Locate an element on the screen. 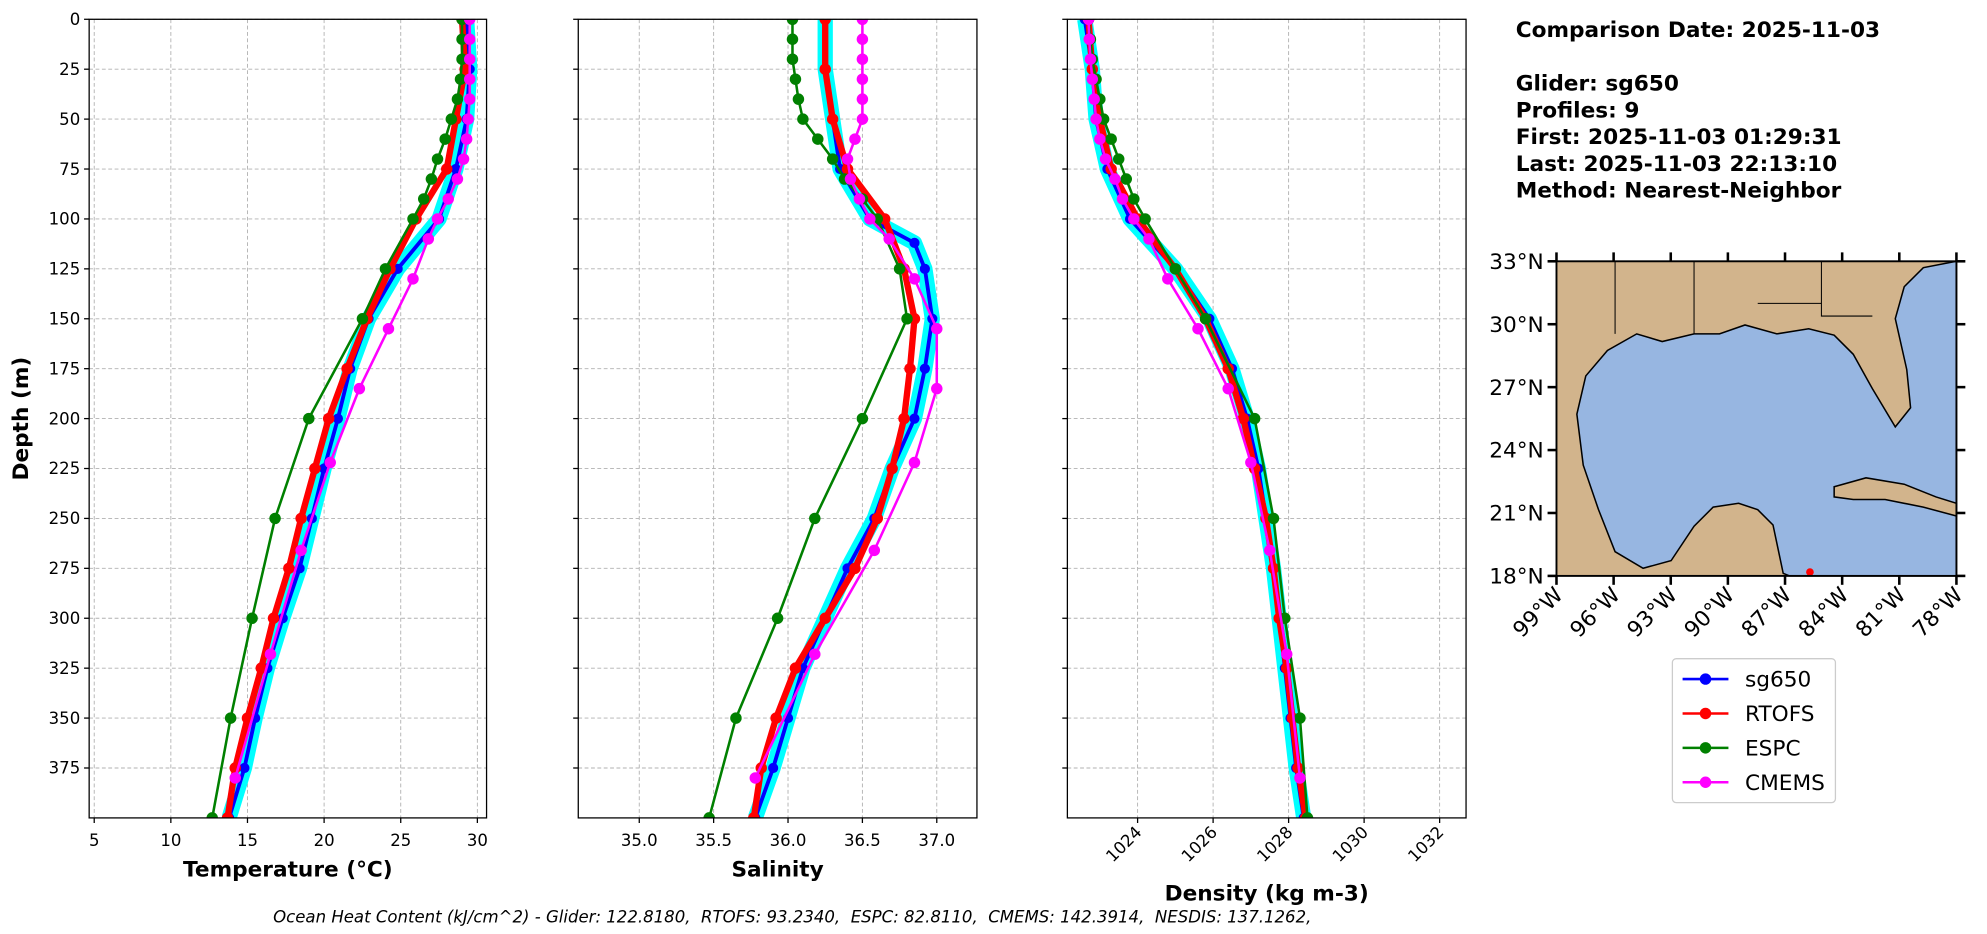 This screenshot has height=934, width=1987. y-tick-label: 75 is located at coordinates (69, 169).